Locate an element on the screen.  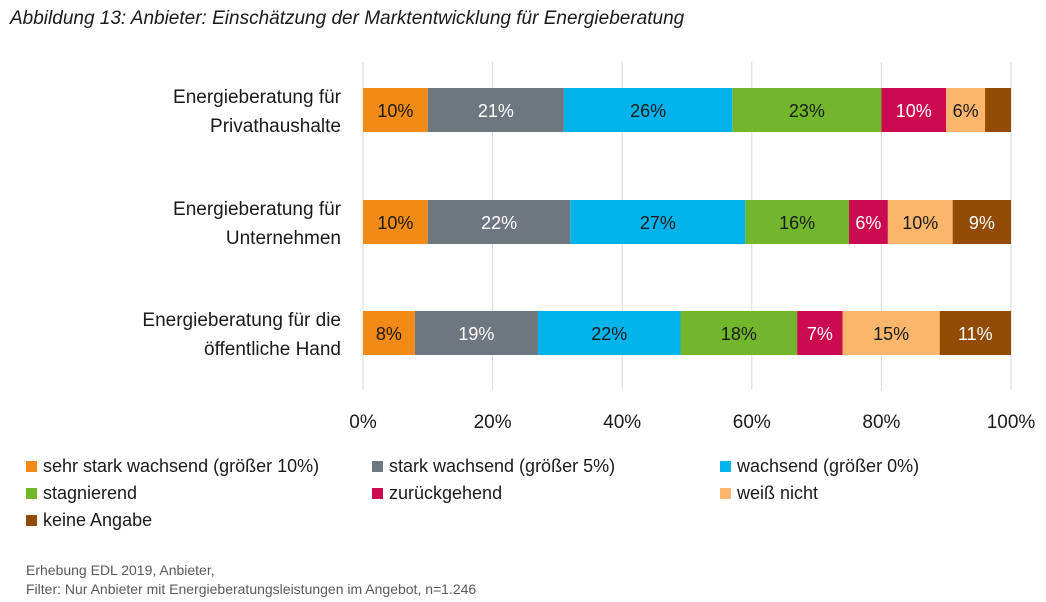
x-axis-tick-labels: 0% 20% 40% 60% 80% 100% is located at coordinates (692, 422).